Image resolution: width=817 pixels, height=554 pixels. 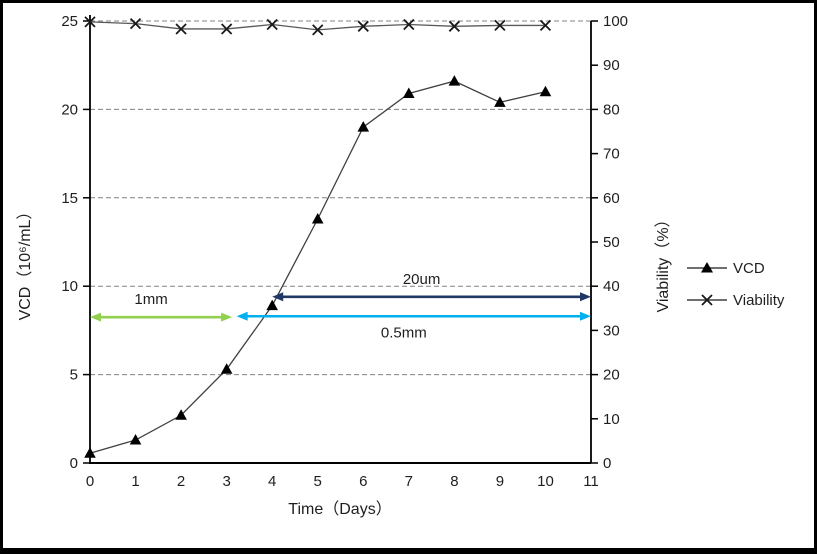 What do you see at coordinates (585, 297) in the screenshot?
I see `annotation-arrowhead-right-20um` at bounding box center [585, 297].